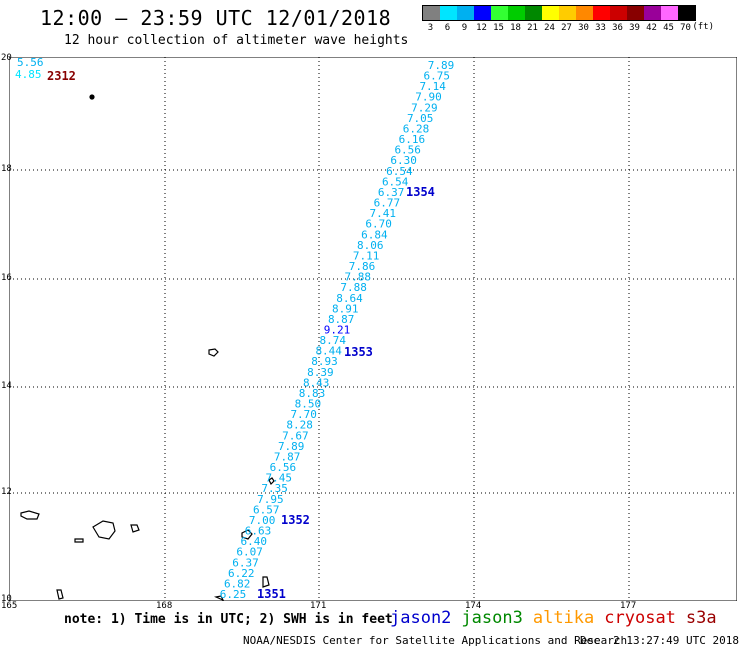  I want to click on swh-value: 8.74, so click(333, 340).